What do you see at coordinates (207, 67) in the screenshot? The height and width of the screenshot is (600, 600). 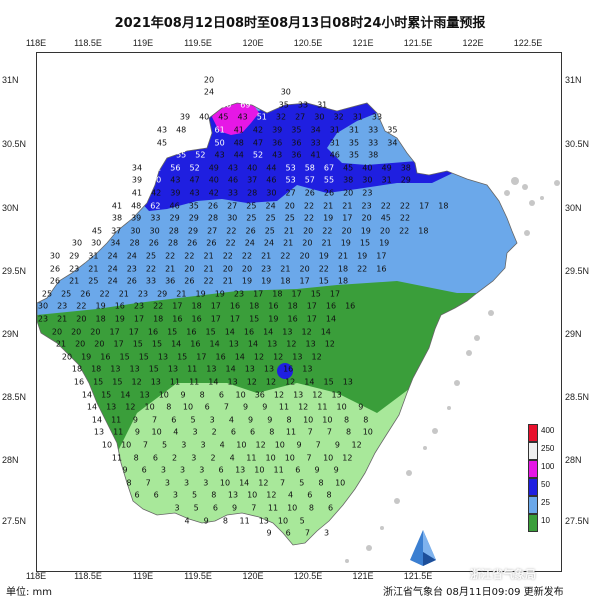 I see `rain-value: 110` at bounding box center [207, 67].